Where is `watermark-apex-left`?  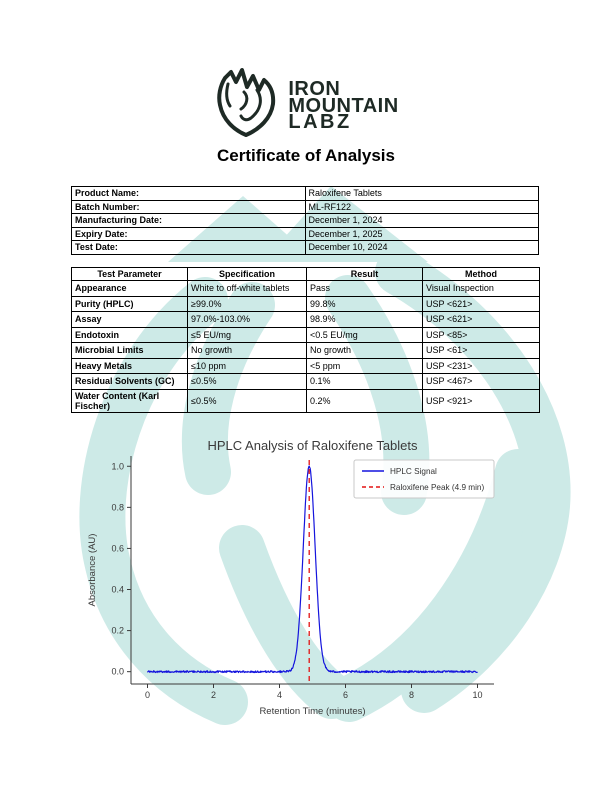 watermark-apex-left is located at coordinates (287, 622).